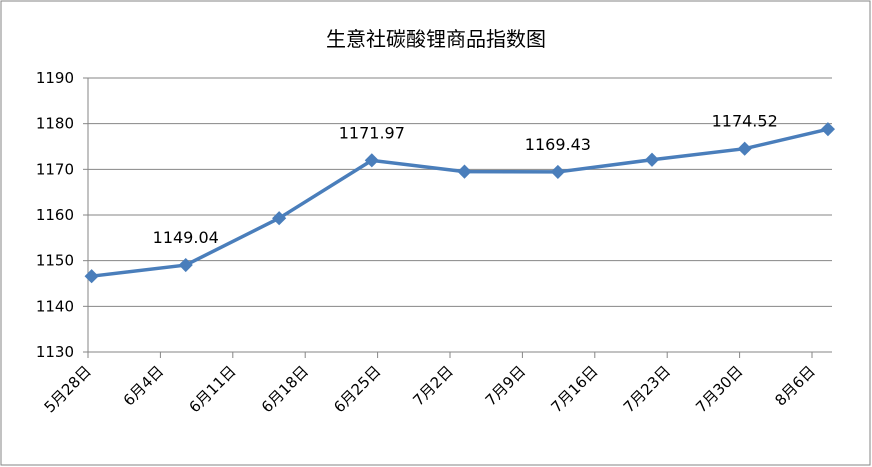 The image size is (872, 467). I want to click on y-tick-label: 1190, so click(55, 78).